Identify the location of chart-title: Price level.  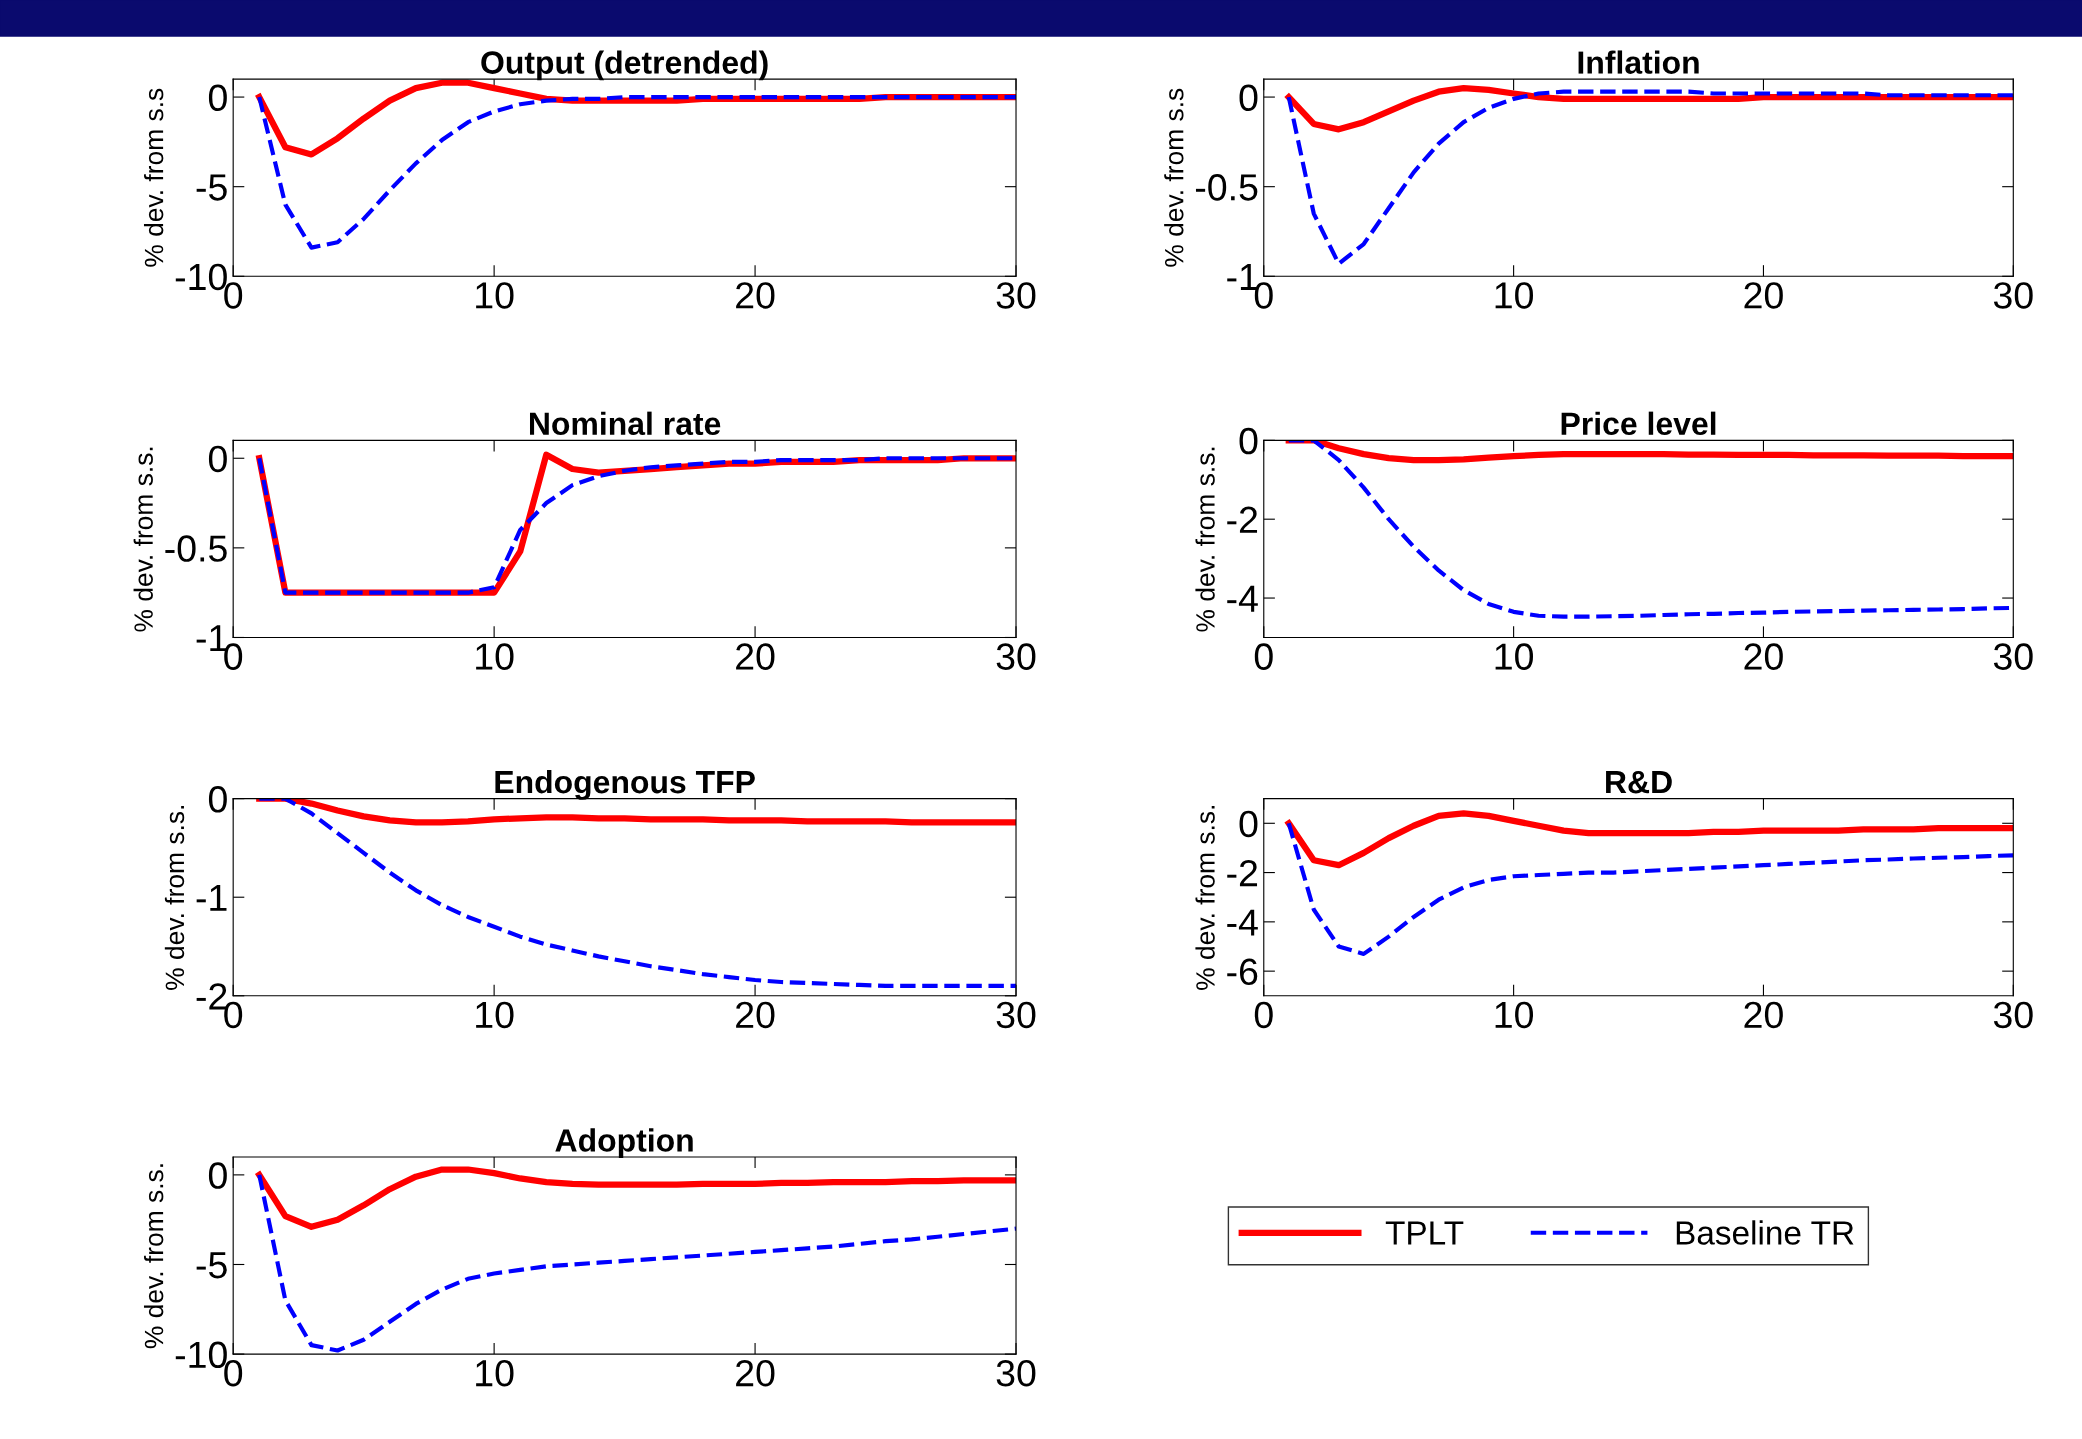
(1638, 423).